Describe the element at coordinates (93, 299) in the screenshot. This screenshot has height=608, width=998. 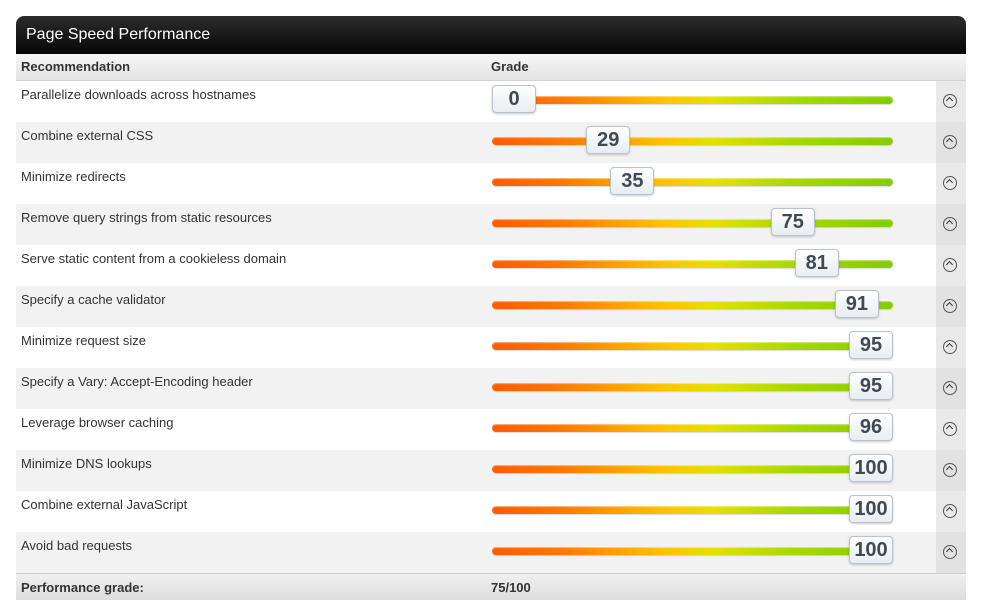
I see `recommendation-label: Specify a cache validator` at that location.